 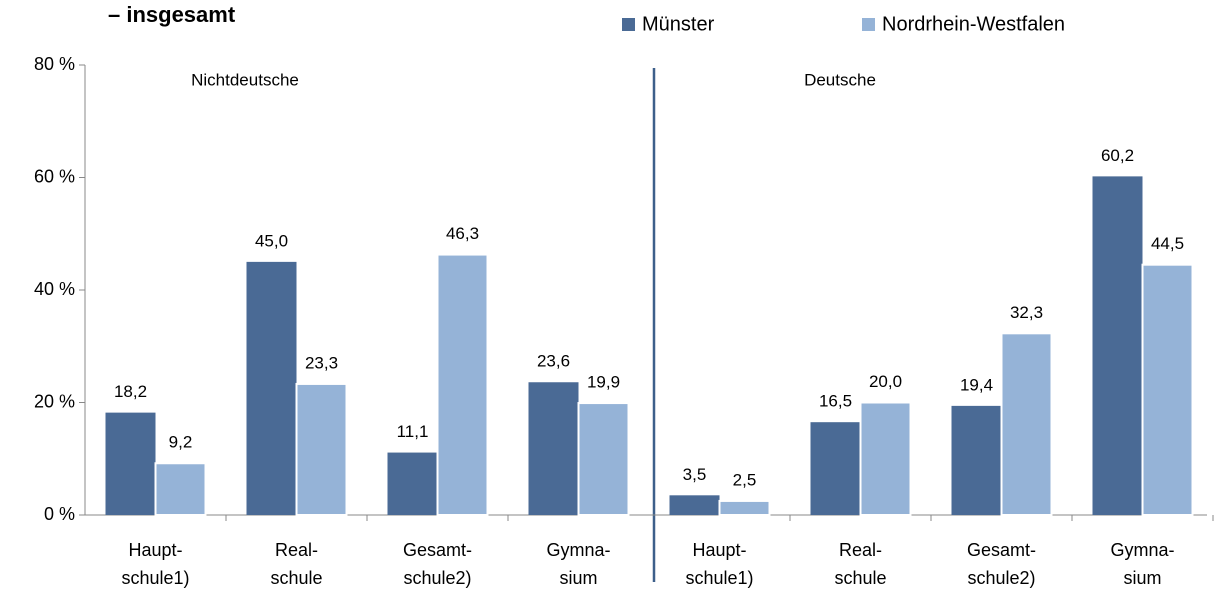 What do you see at coordinates (54, 401) in the screenshot?
I see `y-tick-label: 20 %` at bounding box center [54, 401].